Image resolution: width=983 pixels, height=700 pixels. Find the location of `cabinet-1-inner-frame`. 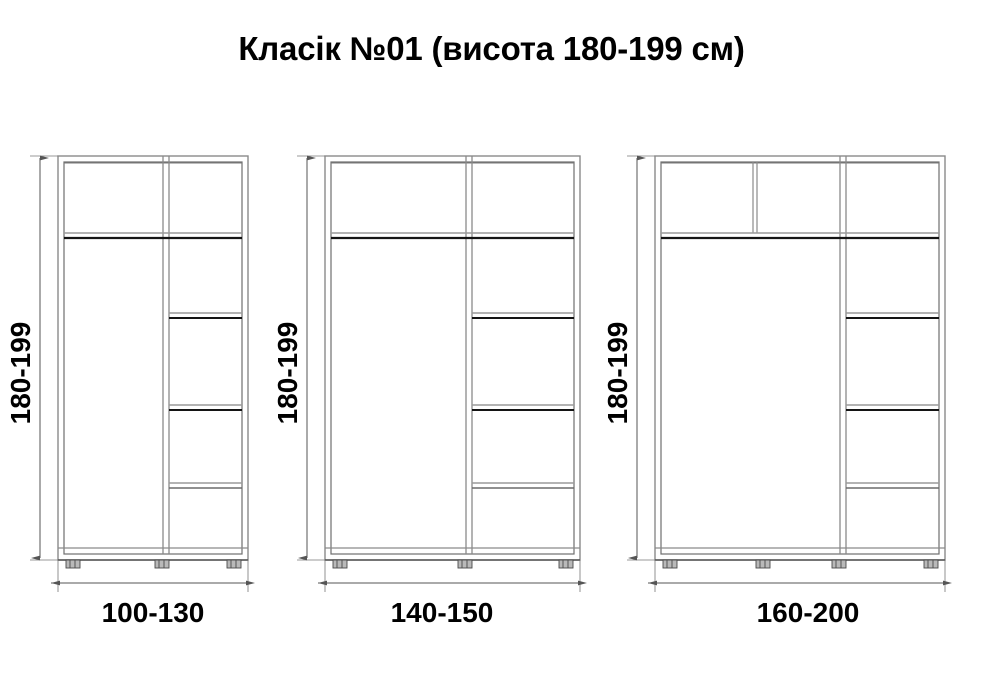

cabinet-1-inner-frame is located at coordinates (153, 358).